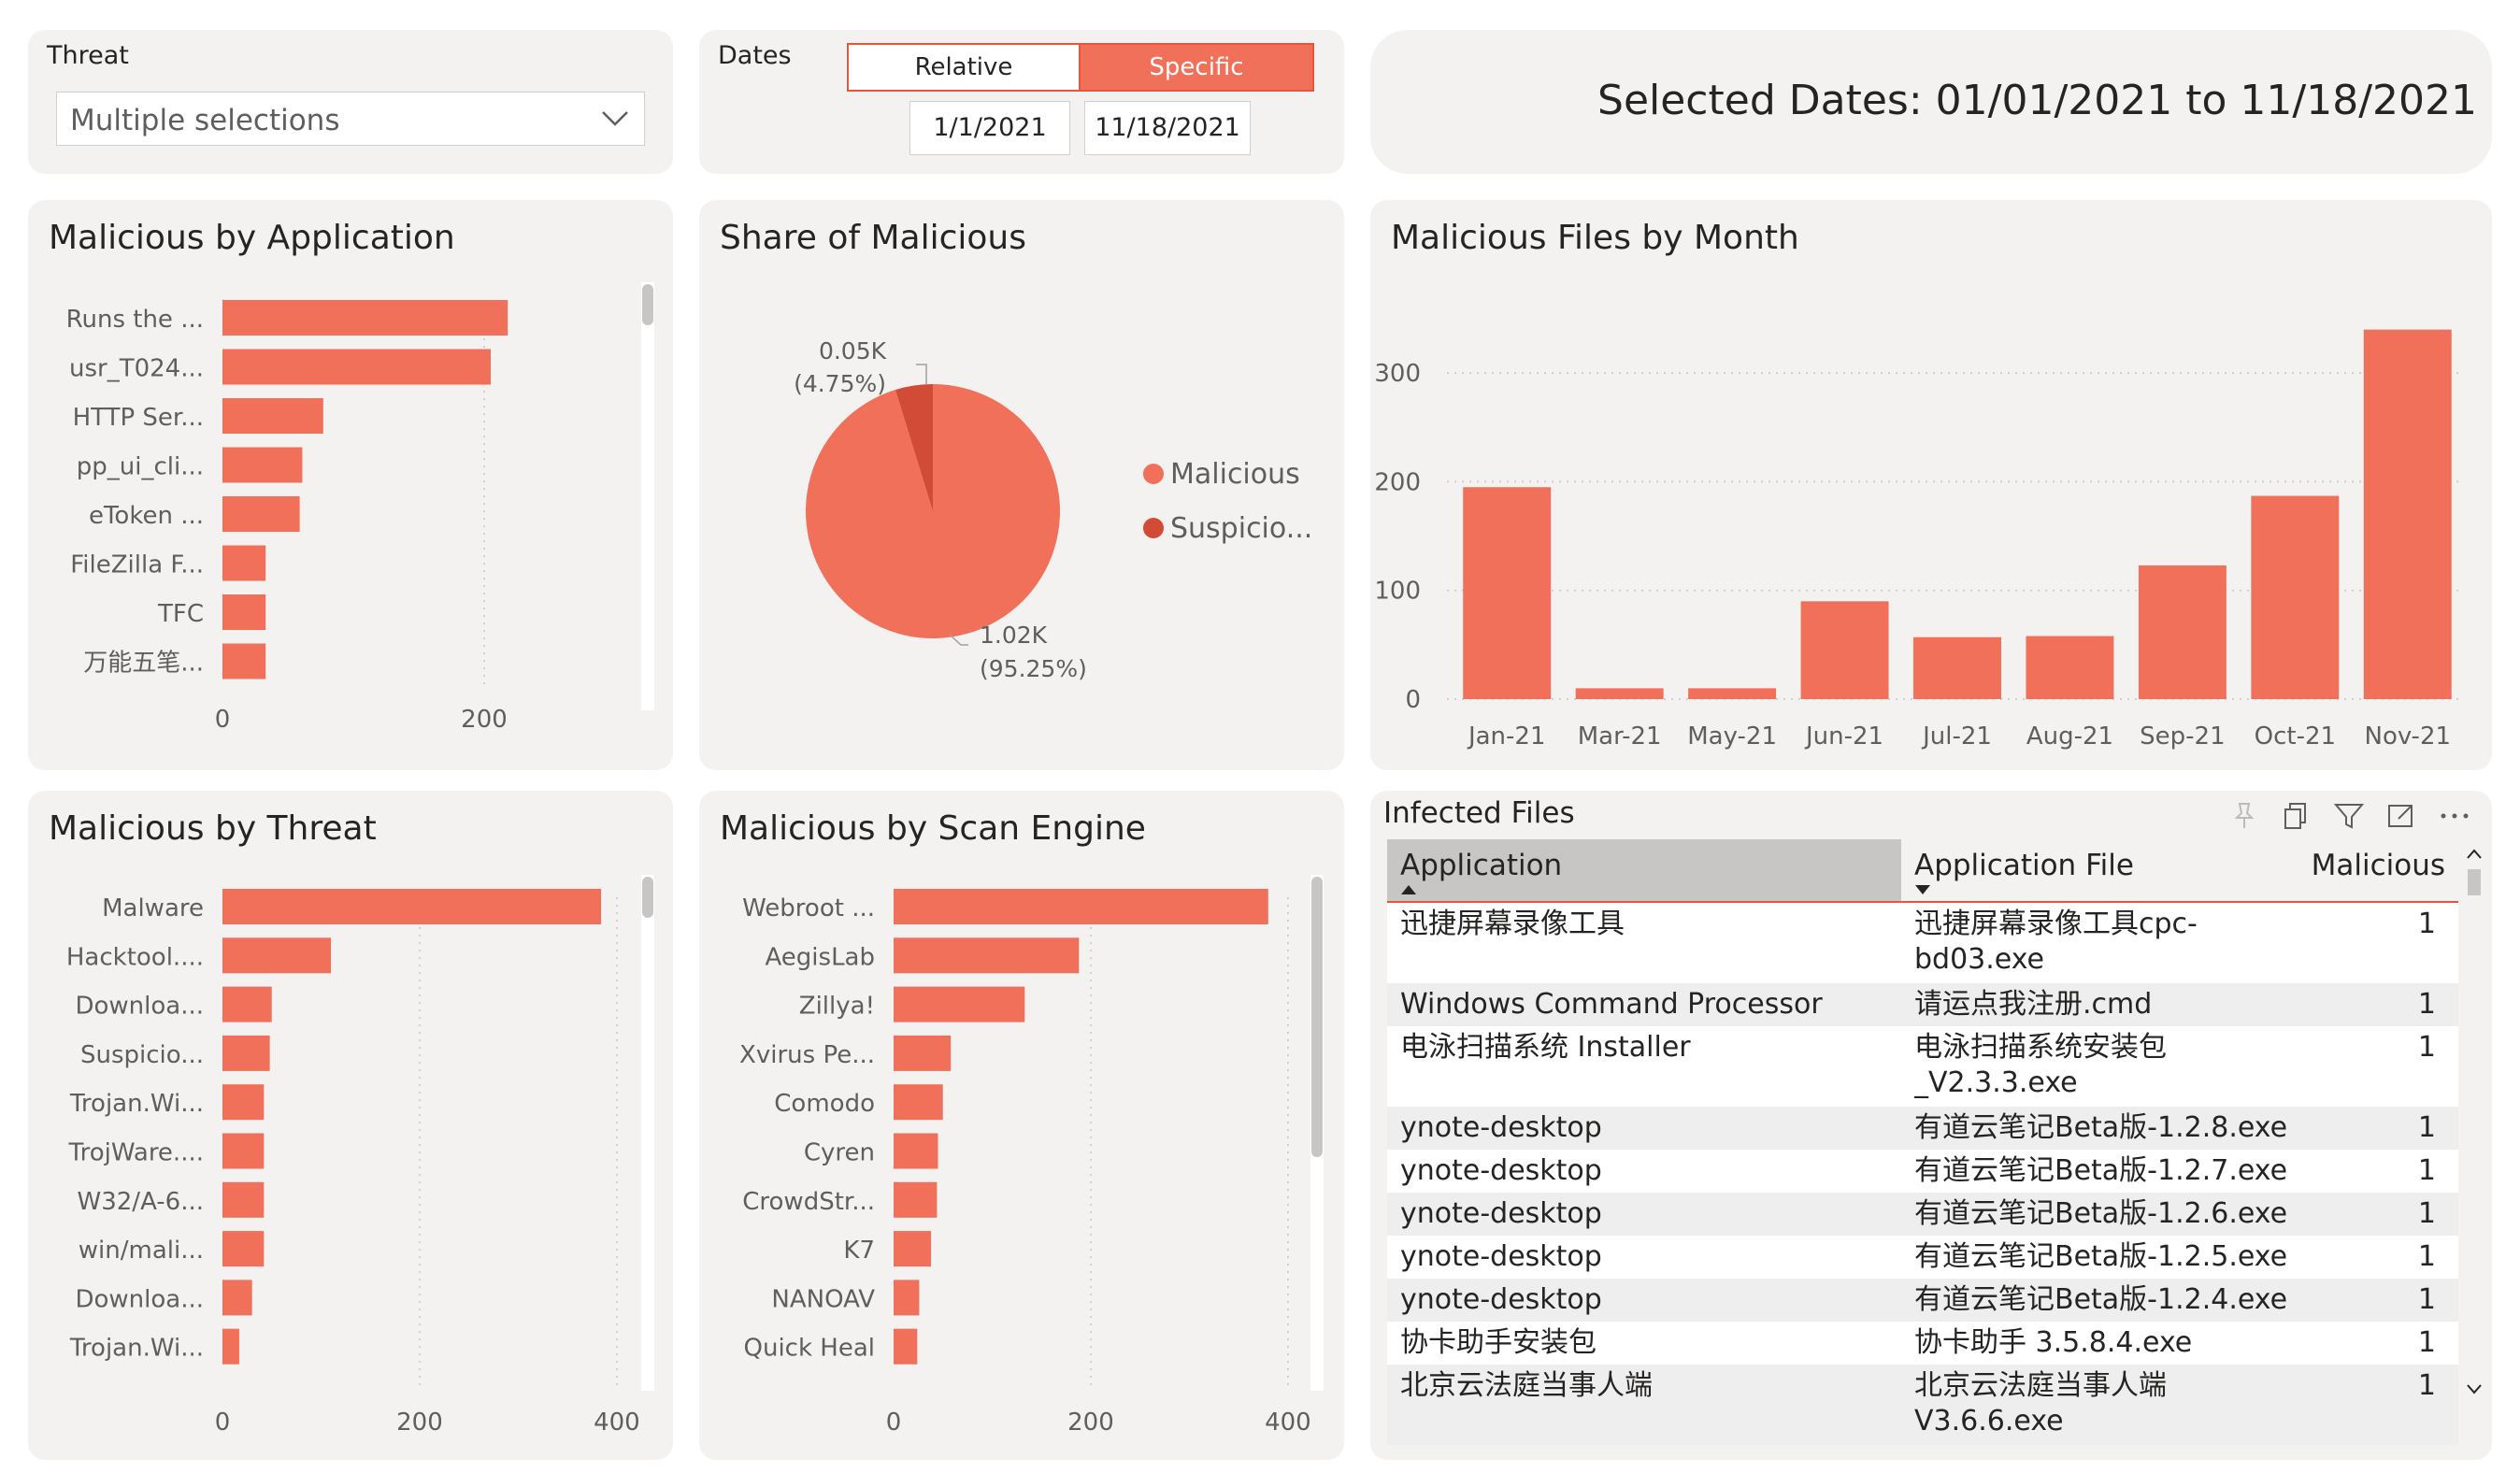 This screenshot has width=2520, height=1473. What do you see at coordinates (1611, 1005) in the screenshot?
I see `cell-application: Windows Command Processor` at bounding box center [1611, 1005].